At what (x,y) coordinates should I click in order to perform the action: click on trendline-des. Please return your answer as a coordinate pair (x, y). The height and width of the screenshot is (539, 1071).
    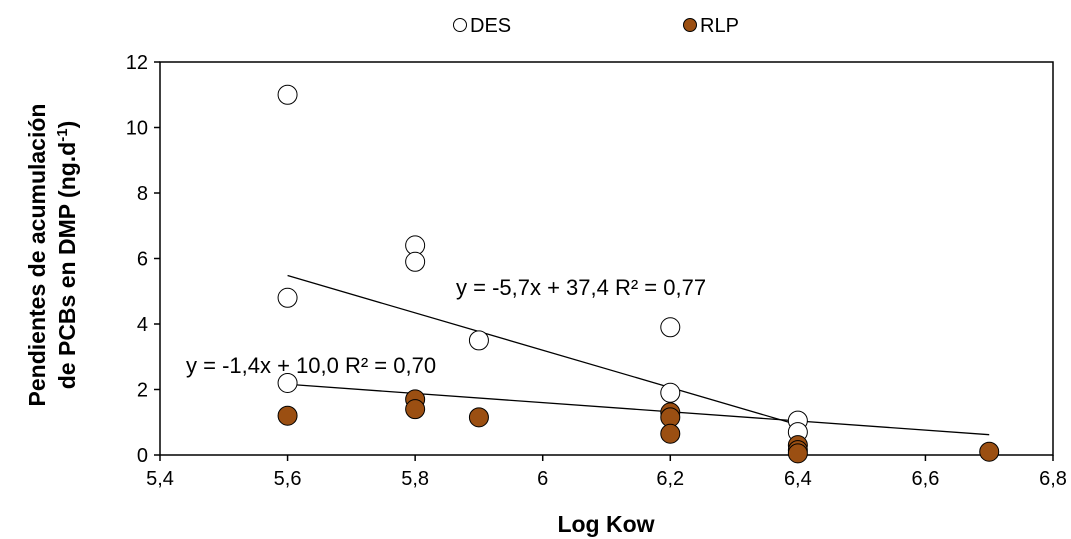
    Looking at the image, I should click on (543, 350).